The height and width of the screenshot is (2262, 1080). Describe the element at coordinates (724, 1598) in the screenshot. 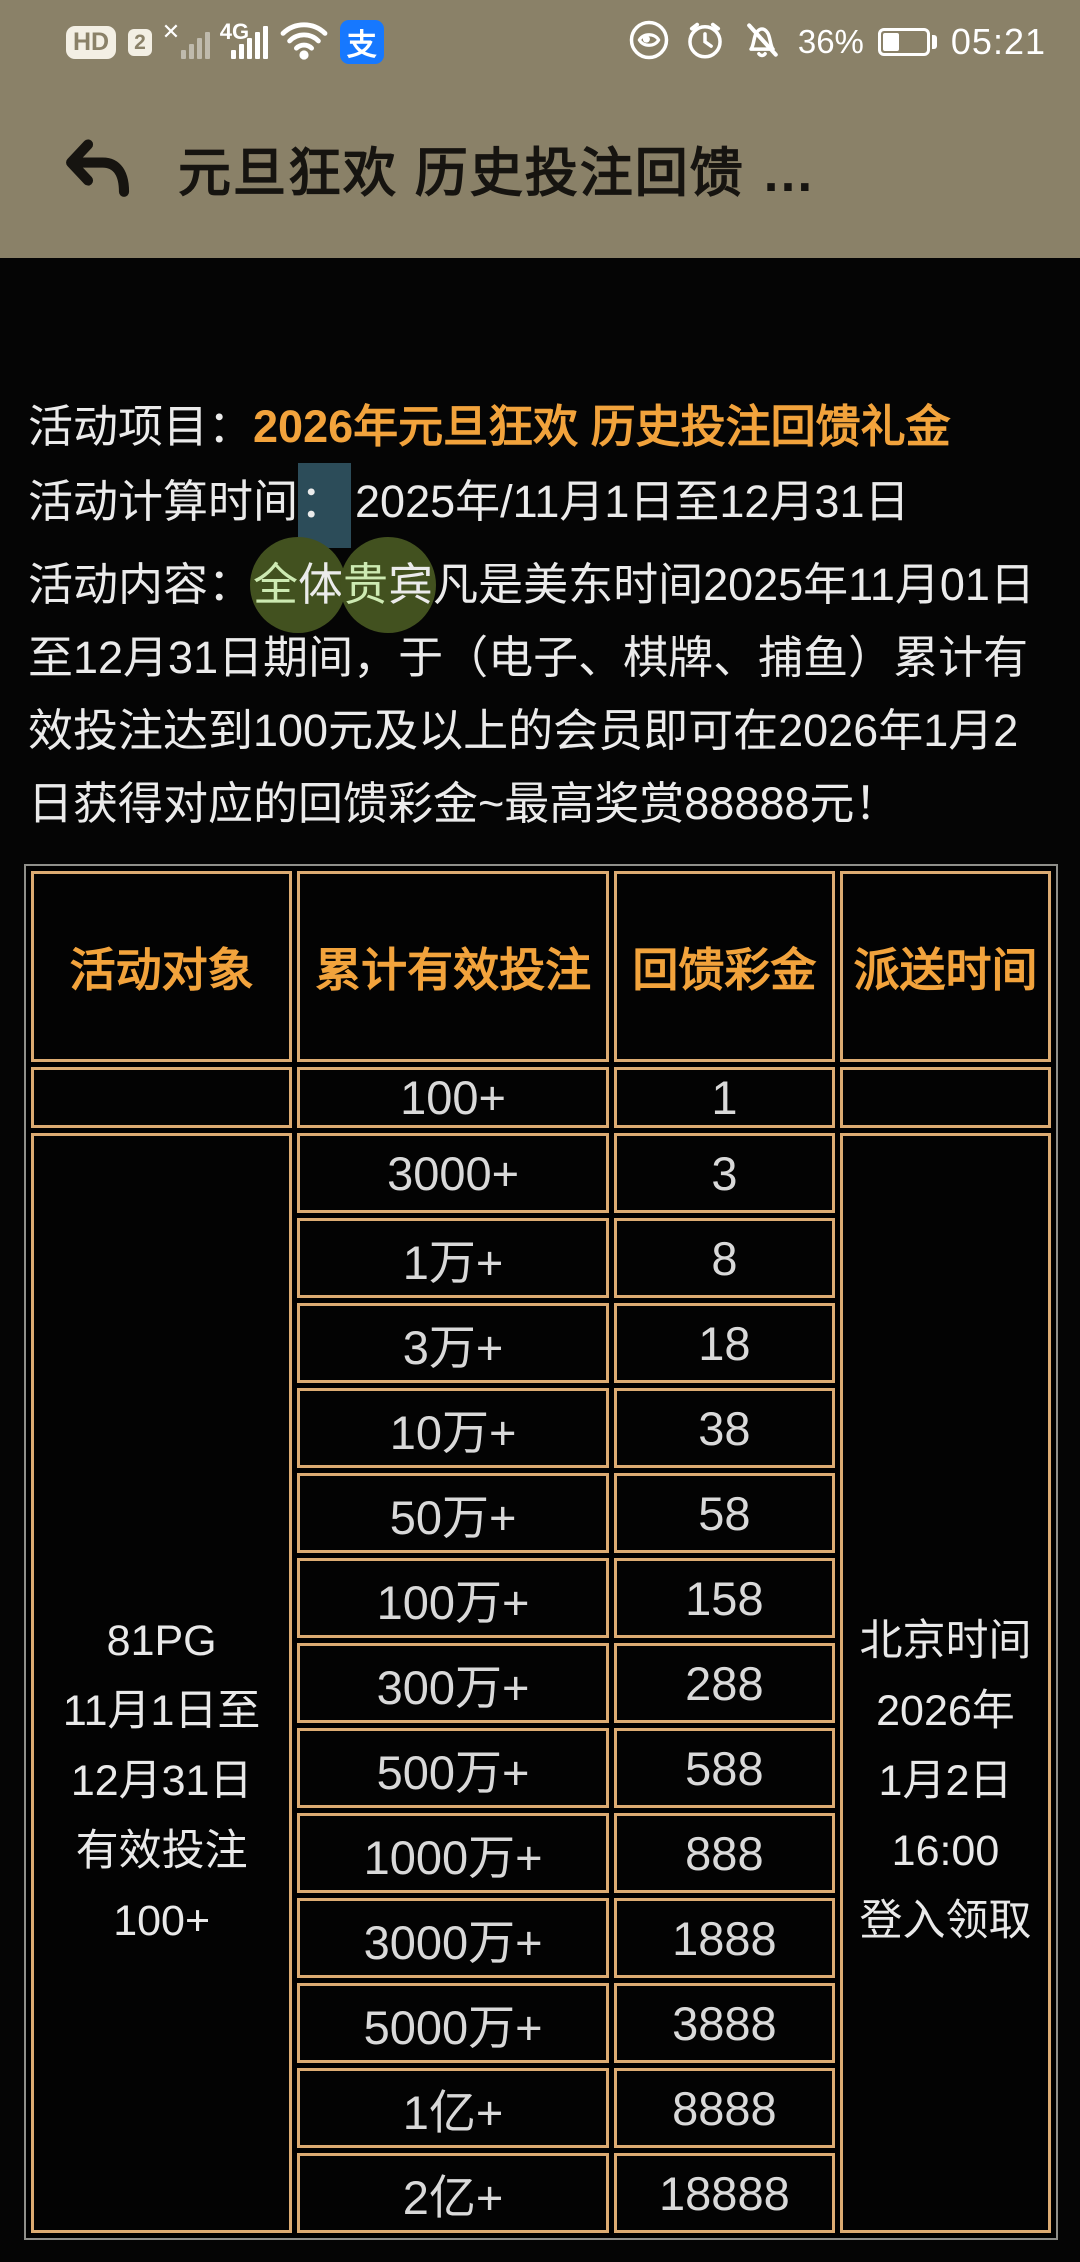

I see `bonus-cell: 158` at that location.